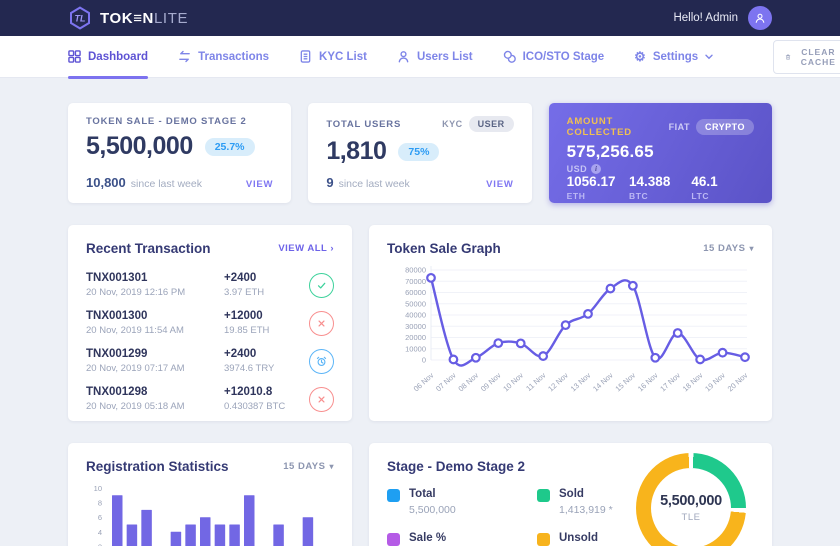 This screenshot has width=840, height=546. What do you see at coordinates (139, 146) in the screenshot?
I see `token-sale-value: 5,500,000` at bounding box center [139, 146].